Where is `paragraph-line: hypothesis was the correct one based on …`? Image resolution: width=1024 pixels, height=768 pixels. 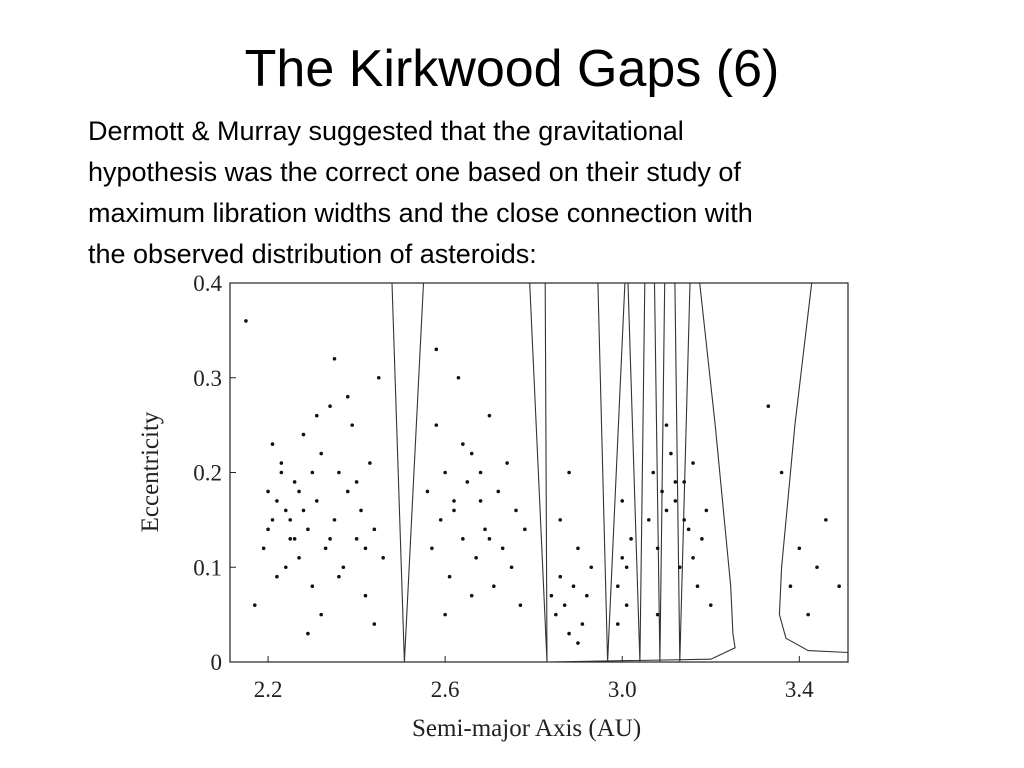 paragraph-line: hypothesis was the correct one based on … is located at coordinates (414, 172).